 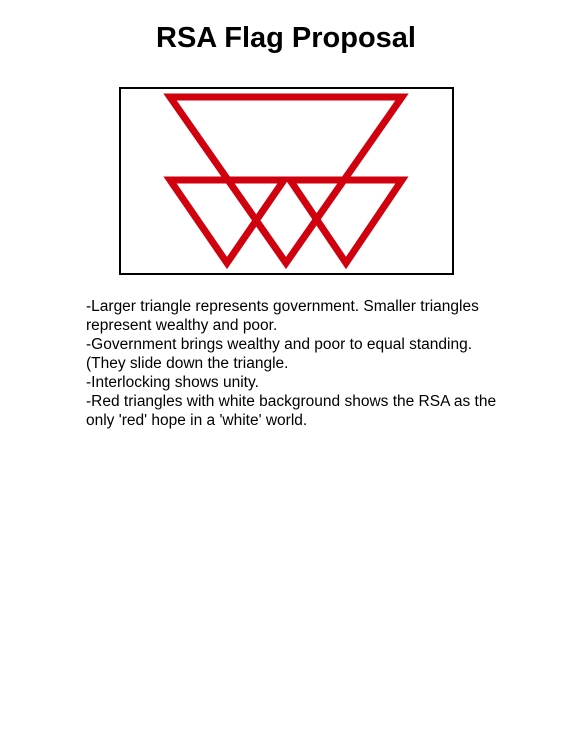 What do you see at coordinates (286, 38) in the screenshot?
I see `page-title: RSA Flag Proposal` at bounding box center [286, 38].